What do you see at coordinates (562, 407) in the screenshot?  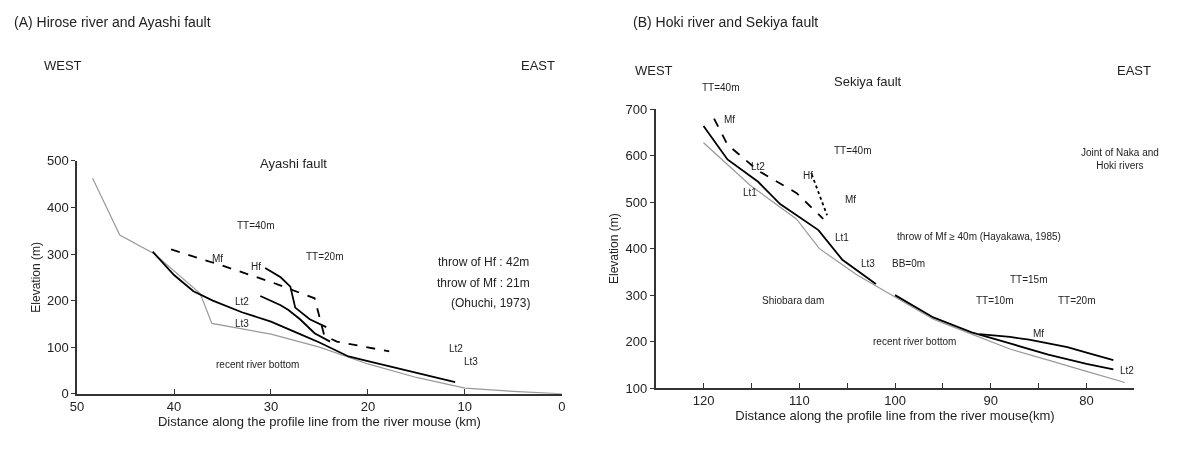 I see `x-tick-label: 0` at bounding box center [562, 407].